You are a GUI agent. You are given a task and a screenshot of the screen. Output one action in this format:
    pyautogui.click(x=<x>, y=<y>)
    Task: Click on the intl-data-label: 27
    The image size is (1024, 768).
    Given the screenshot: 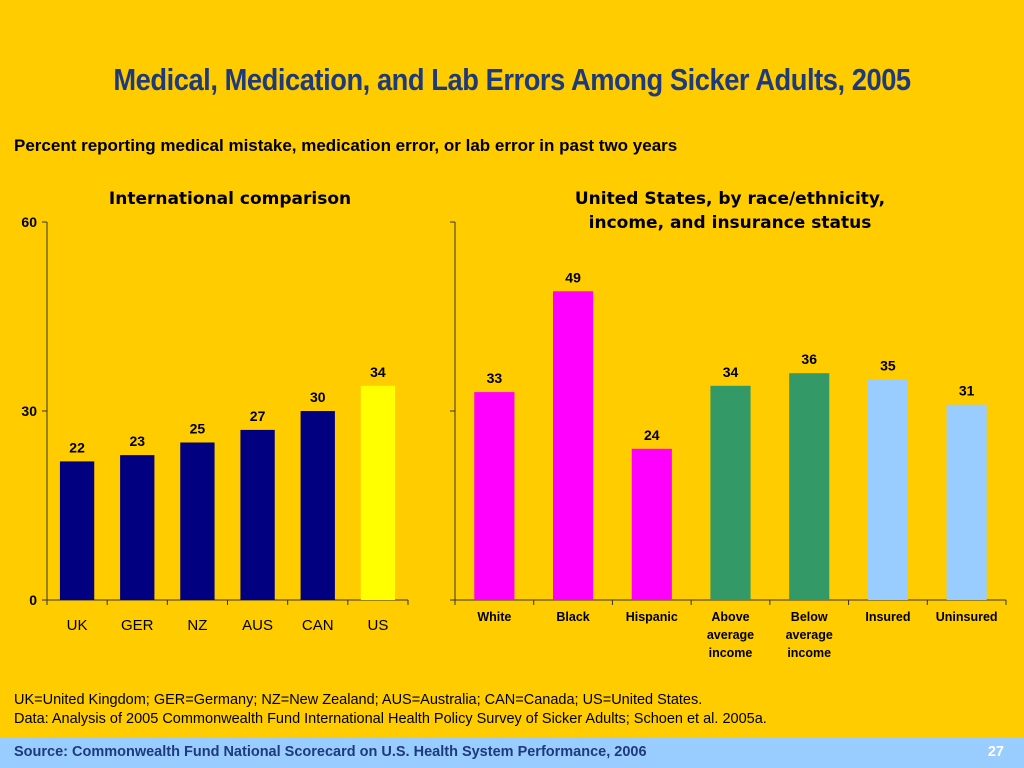 What is the action you would take?
    pyautogui.click(x=258, y=416)
    